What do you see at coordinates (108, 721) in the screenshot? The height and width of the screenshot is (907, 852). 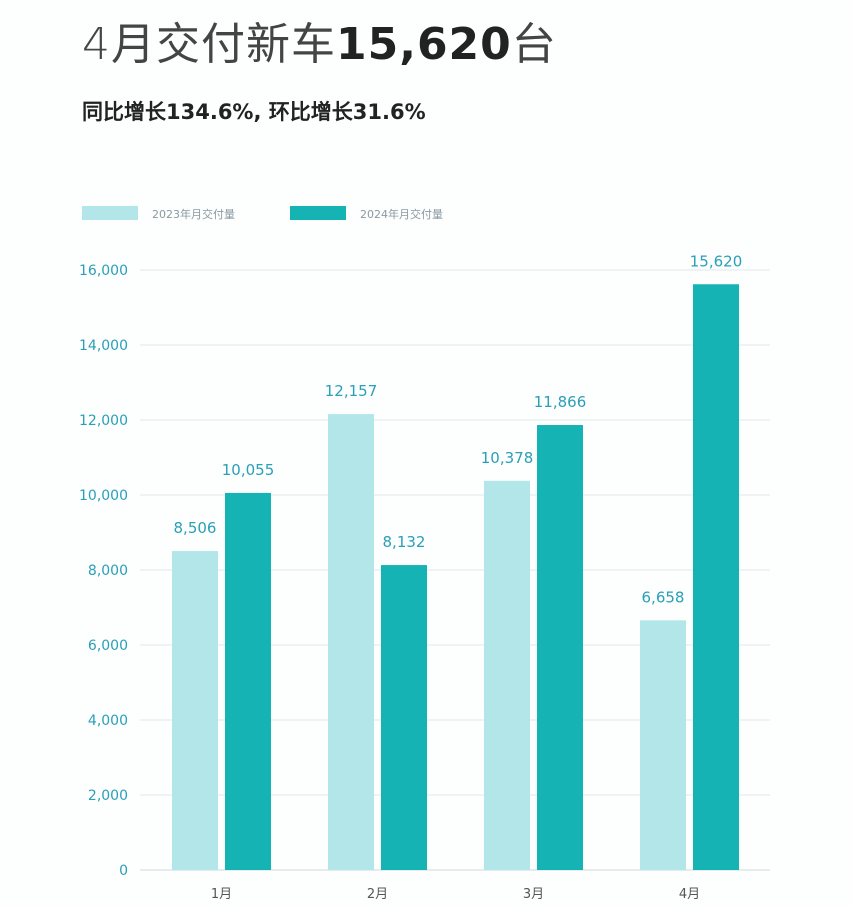 I see `y-tick-label: 4,000` at bounding box center [108, 721].